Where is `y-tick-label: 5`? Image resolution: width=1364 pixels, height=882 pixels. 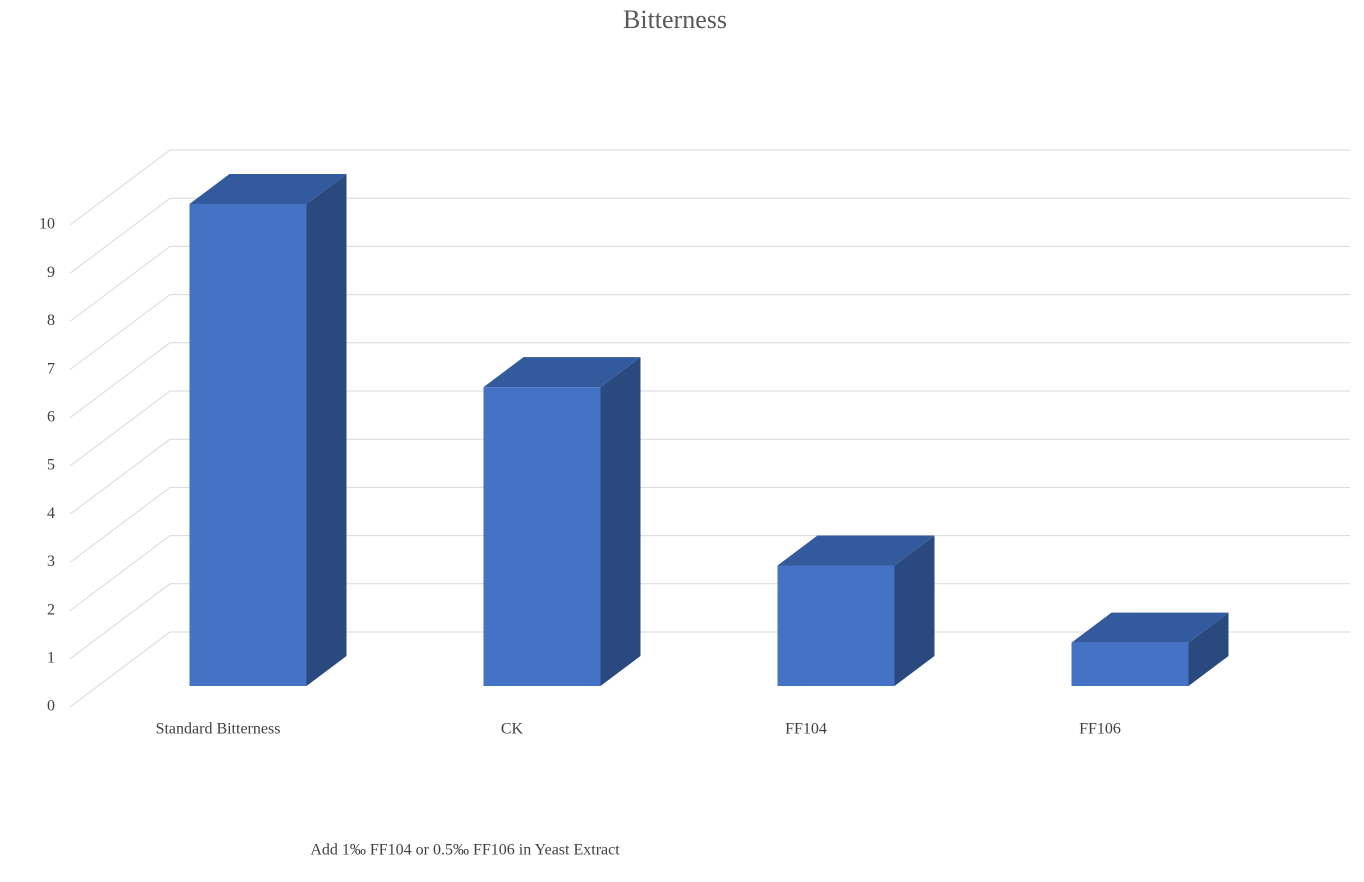 y-tick-label: 5 is located at coordinates (51, 465).